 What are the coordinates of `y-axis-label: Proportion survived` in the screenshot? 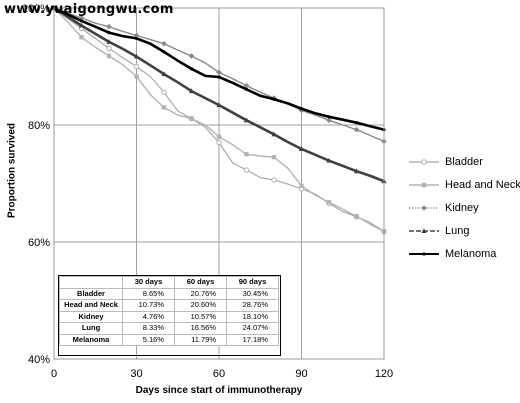 It's located at (12, 171).